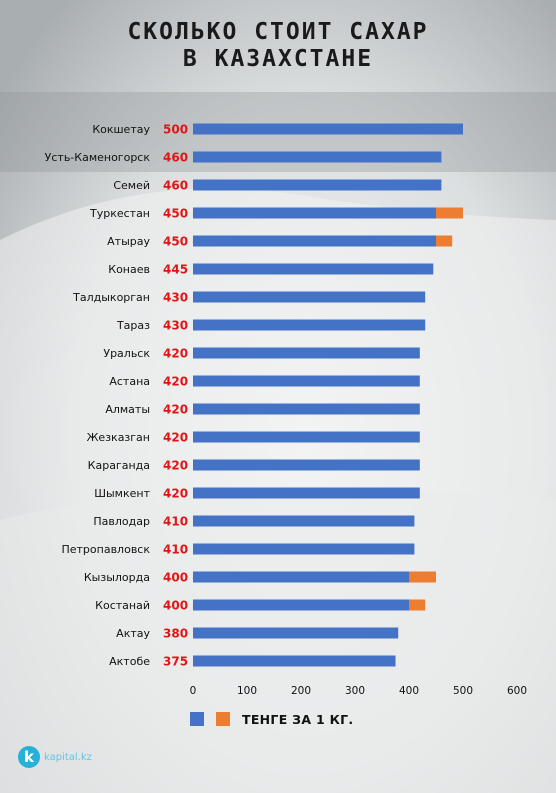 This screenshot has height=793, width=556. I want to click on city-label: Конаев, so click(129, 269).